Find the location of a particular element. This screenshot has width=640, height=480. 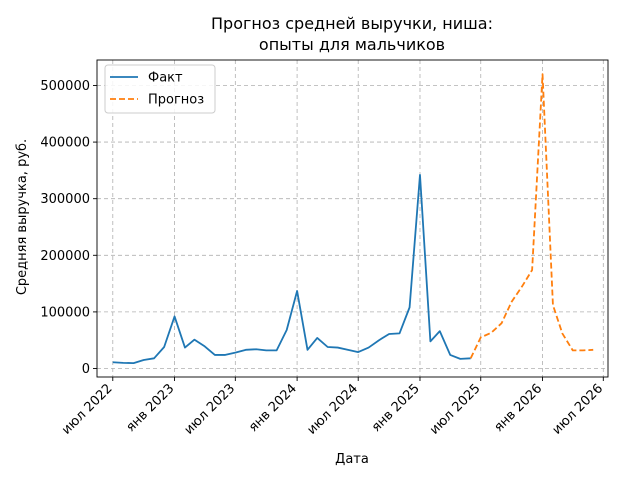

y-axis-label: Средняя выручка, руб. is located at coordinates (22, 217).